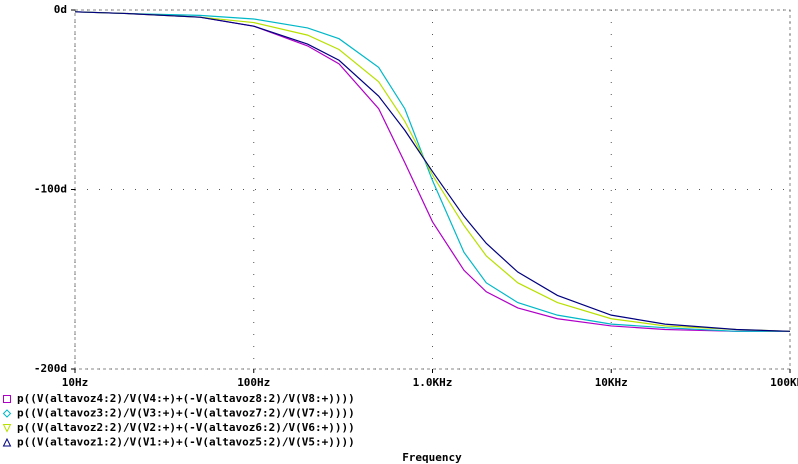 Image resolution: width=798 pixels, height=464 pixels. I want to click on y-tick-label: 0d, so click(60, 9).